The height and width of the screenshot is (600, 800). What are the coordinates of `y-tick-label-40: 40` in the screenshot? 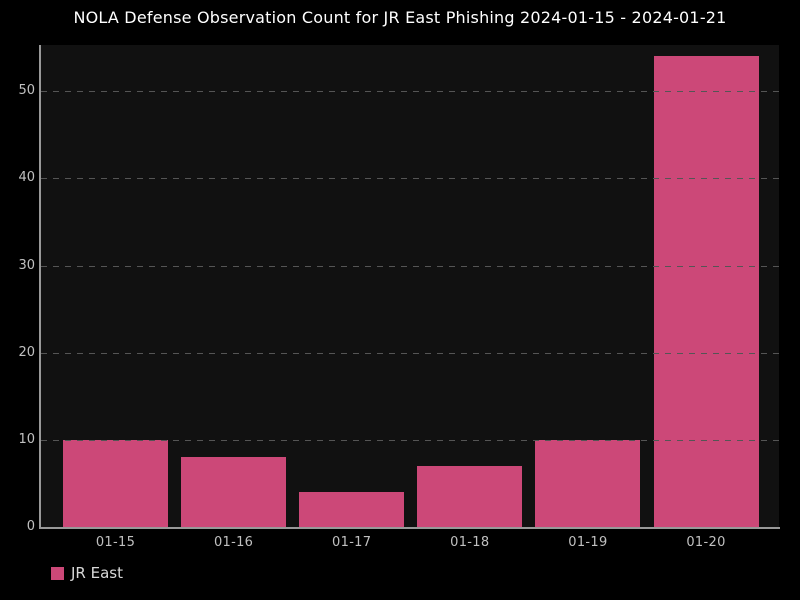 It's located at (26, 178).